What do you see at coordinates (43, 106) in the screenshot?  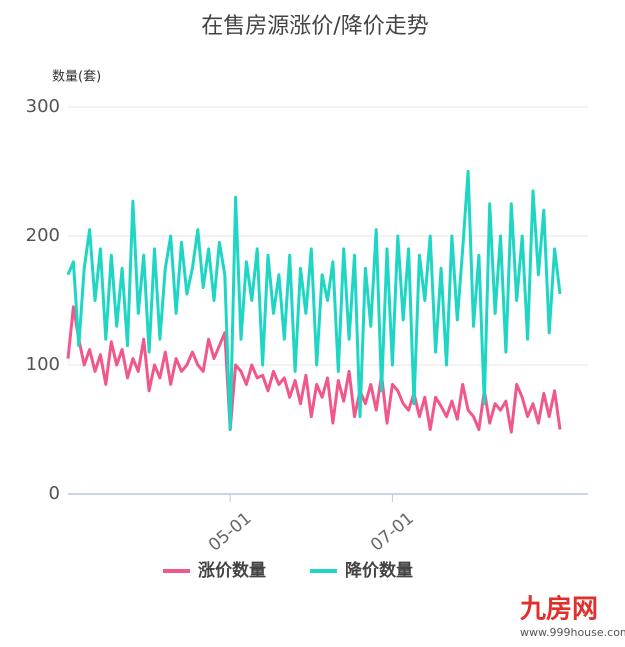 I see `y-tick-label: 300` at bounding box center [43, 106].